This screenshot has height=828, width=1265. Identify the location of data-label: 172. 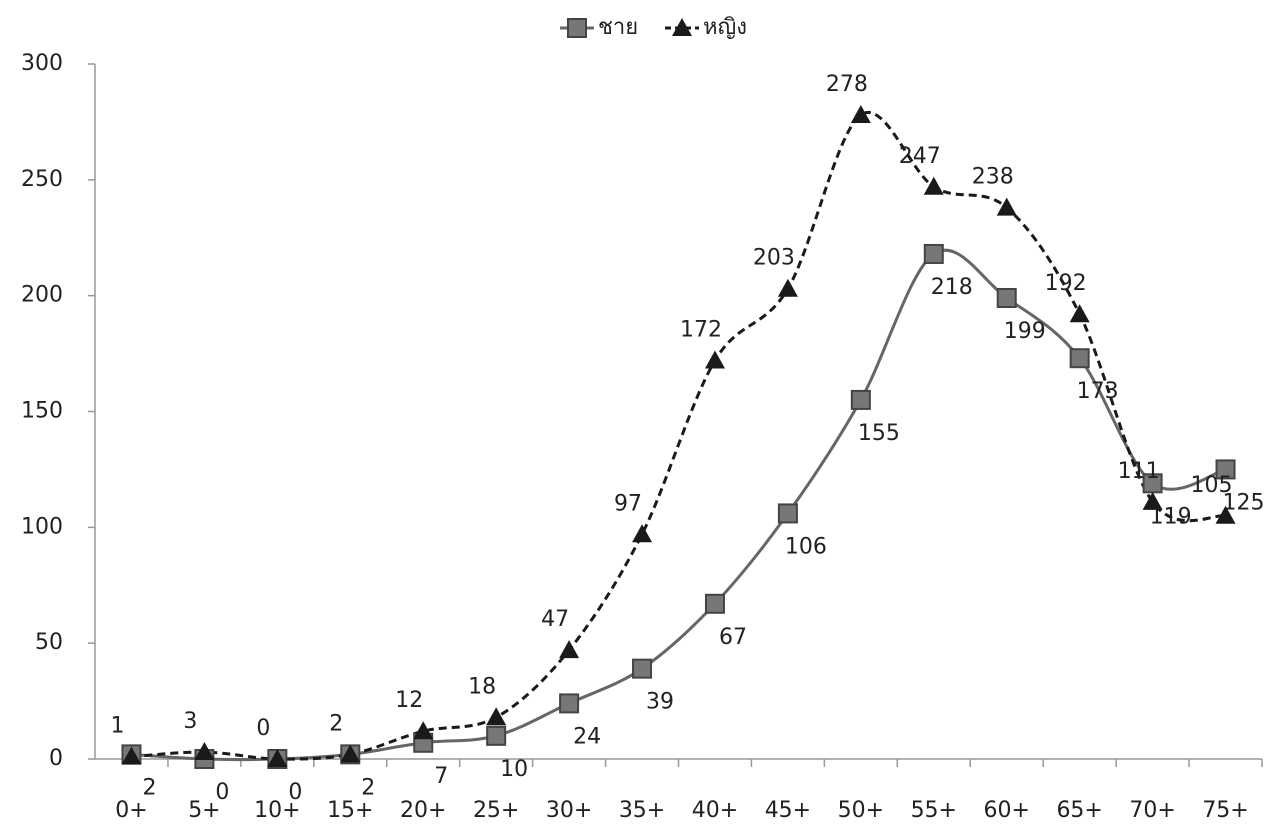
(701, 330).